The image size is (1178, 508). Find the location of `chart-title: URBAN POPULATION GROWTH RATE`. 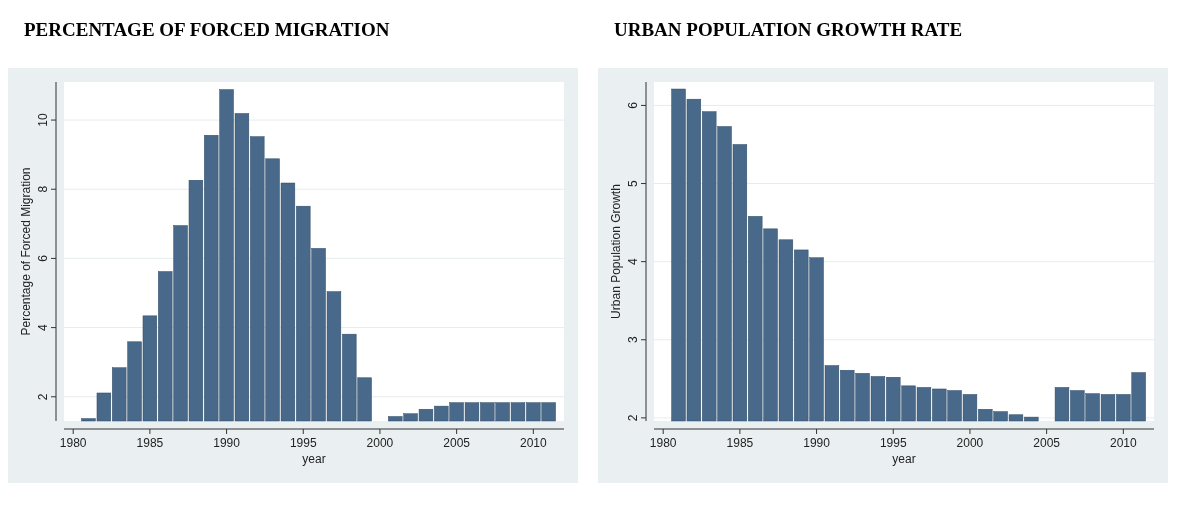

chart-title: URBAN POPULATION GROWTH RATE is located at coordinates (788, 29).